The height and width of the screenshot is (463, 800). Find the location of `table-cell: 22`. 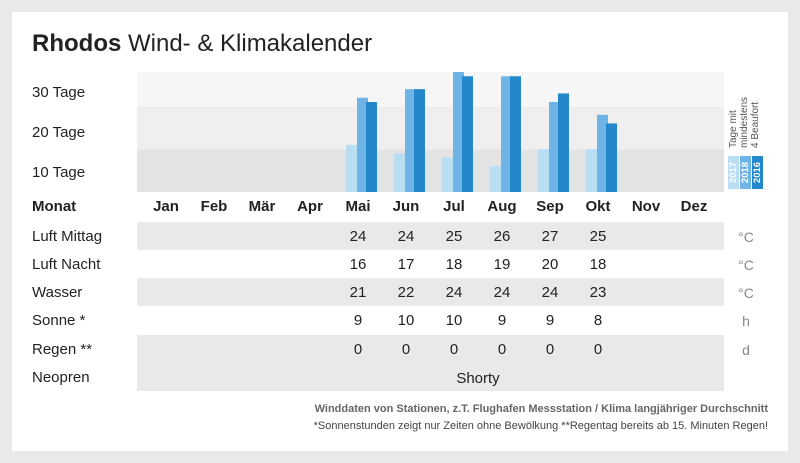

table-cell: 22 is located at coordinates (406, 292).